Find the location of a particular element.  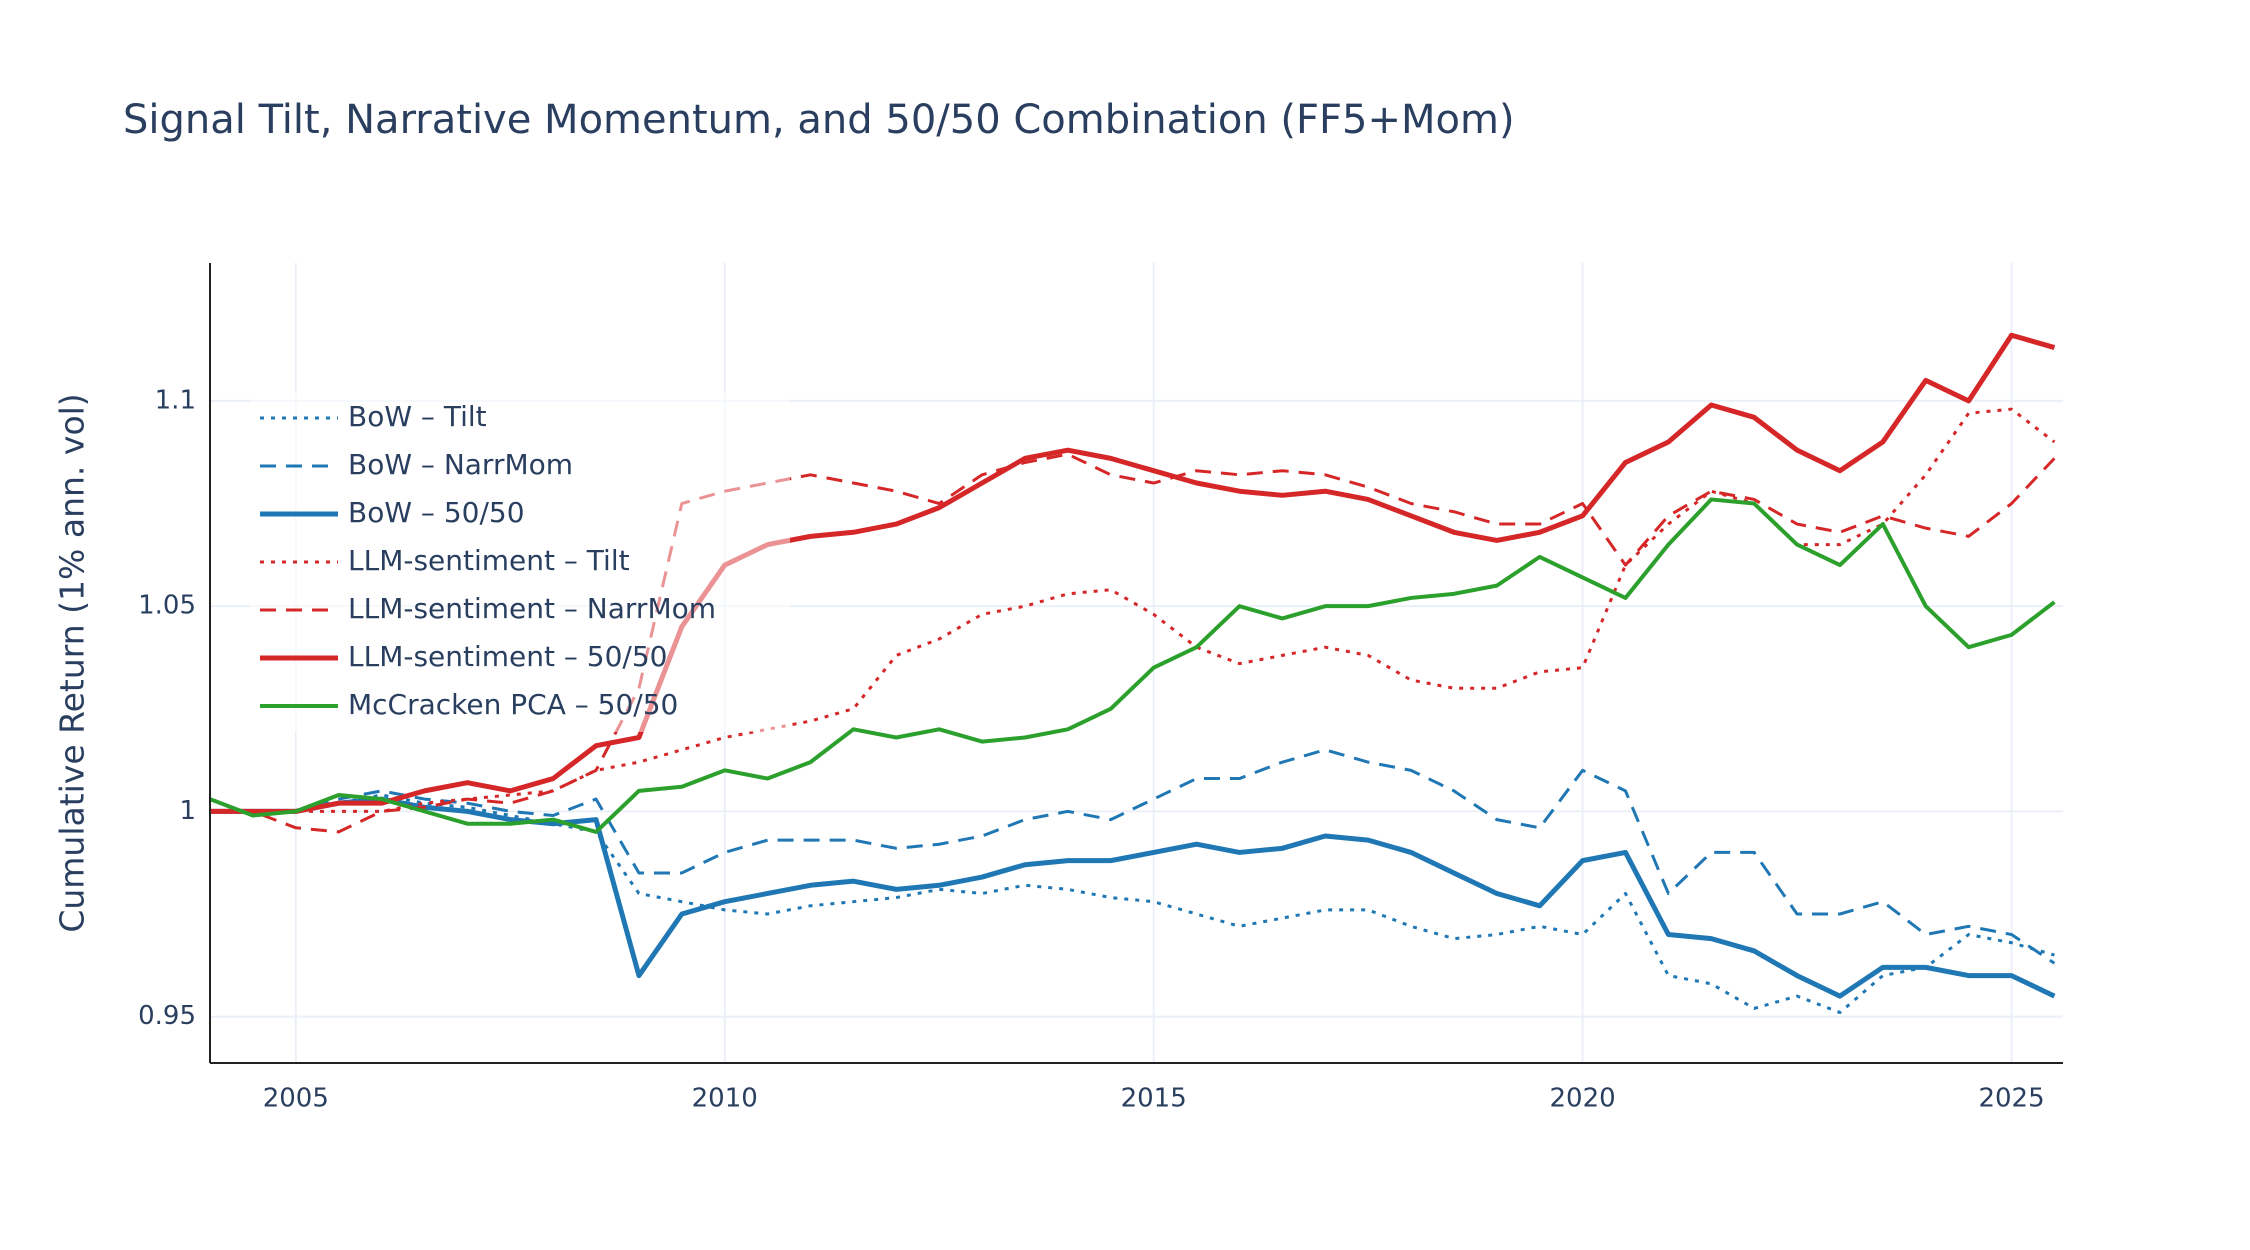

y-tick-label: 0.95 is located at coordinates (167, 1016).